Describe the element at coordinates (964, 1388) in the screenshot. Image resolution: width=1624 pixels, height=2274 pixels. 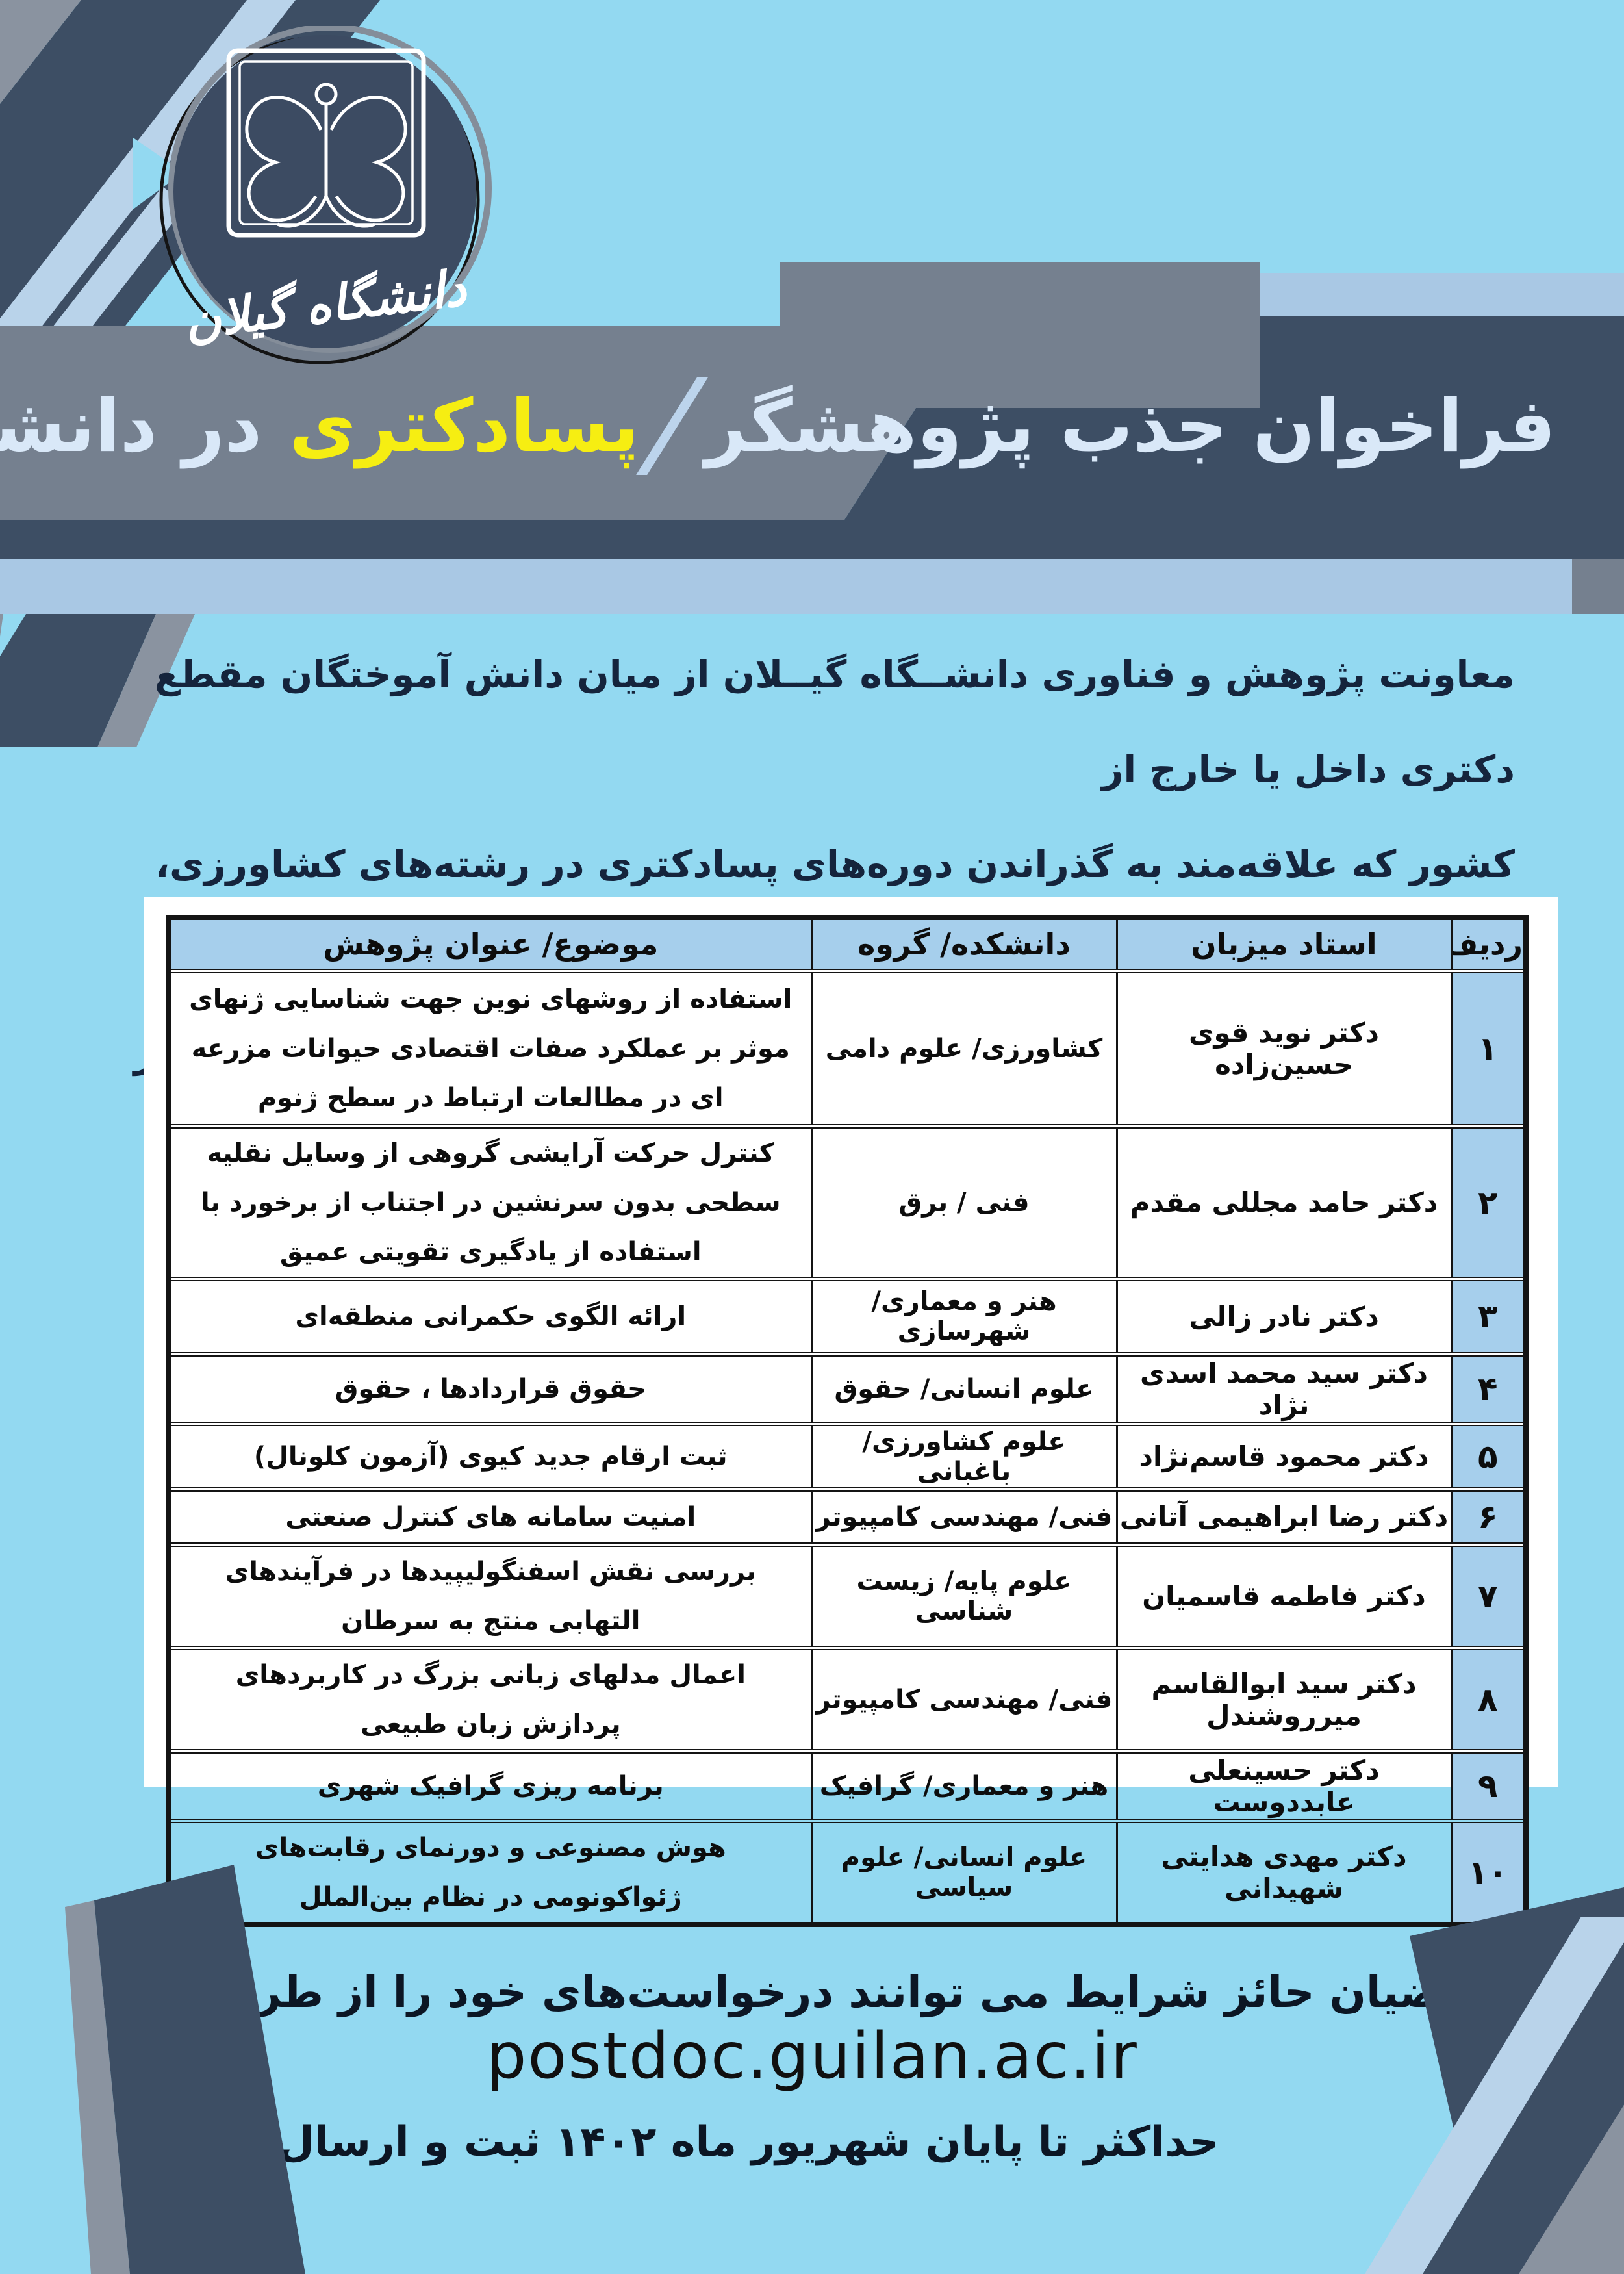
I see `cell-faculty: علوم انسانی/ حقوق` at that location.